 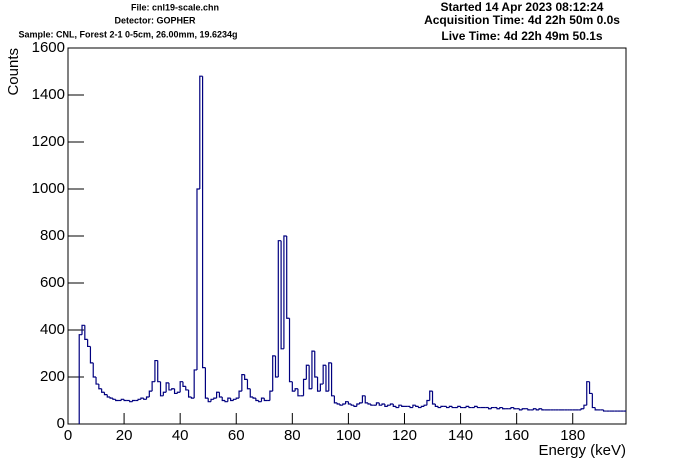 I want to click on header-text: Live Time: 4d 22h 49m 50.1s, so click(x=522, y=36).